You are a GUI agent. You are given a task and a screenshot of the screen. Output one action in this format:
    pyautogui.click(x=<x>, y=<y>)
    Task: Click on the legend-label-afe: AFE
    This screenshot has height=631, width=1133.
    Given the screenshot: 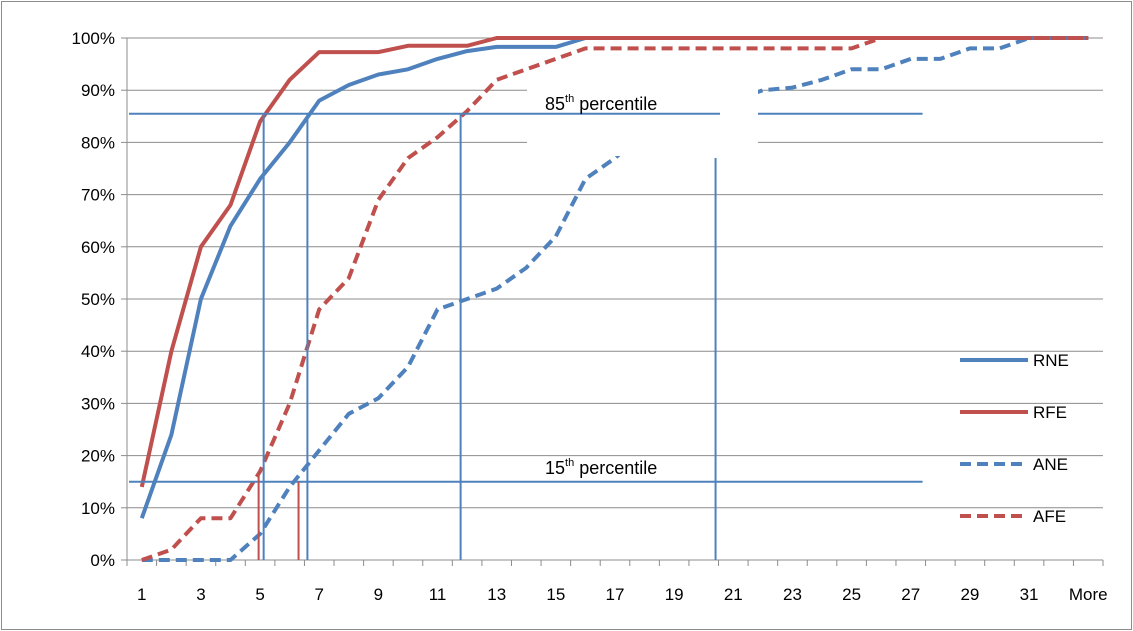 What is the action you would take?
    pyautogui.click(x=1049, y=516)
    